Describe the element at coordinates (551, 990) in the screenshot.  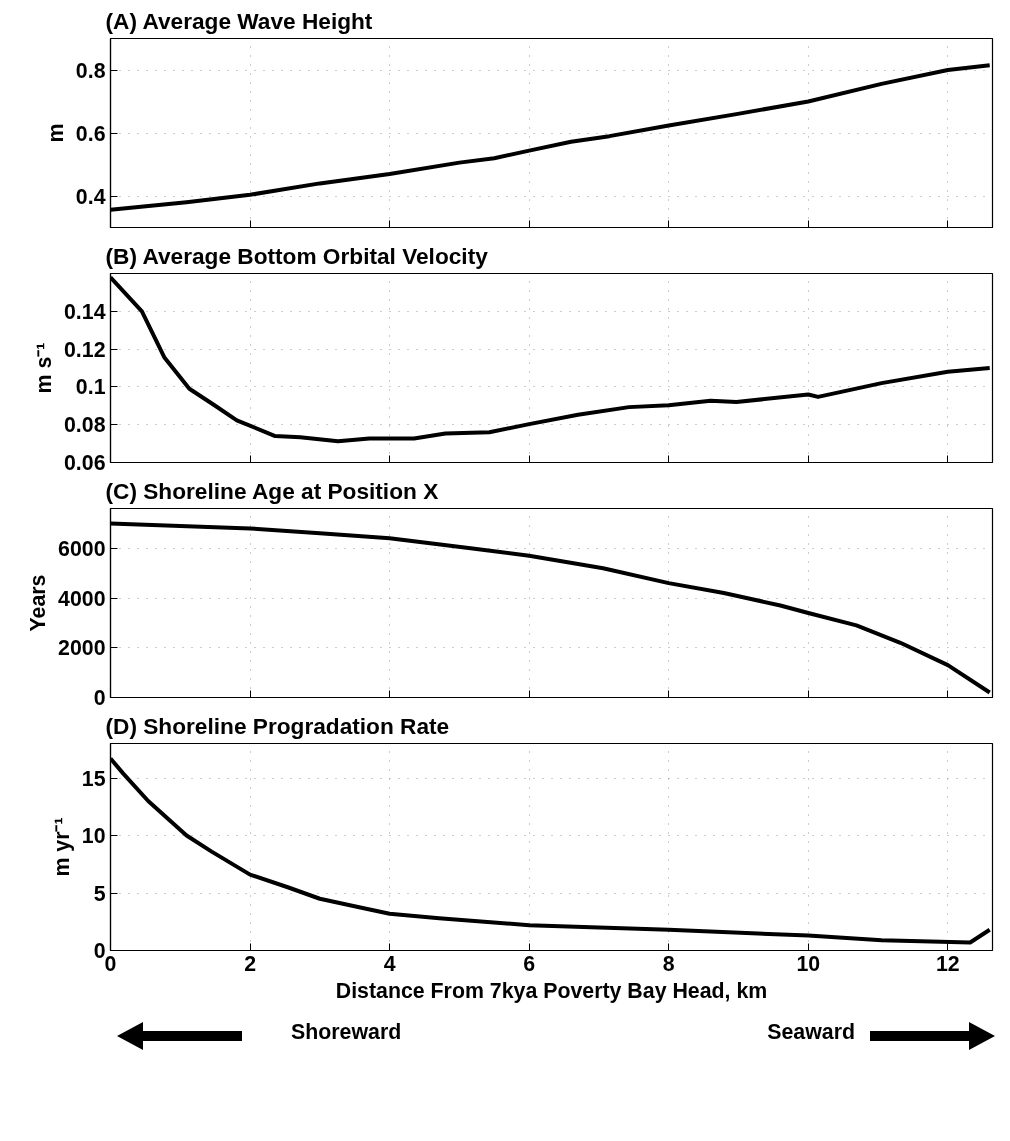
I see `x-axis-title: Distance From 7kya Poverty Bay Head, km` at that location.